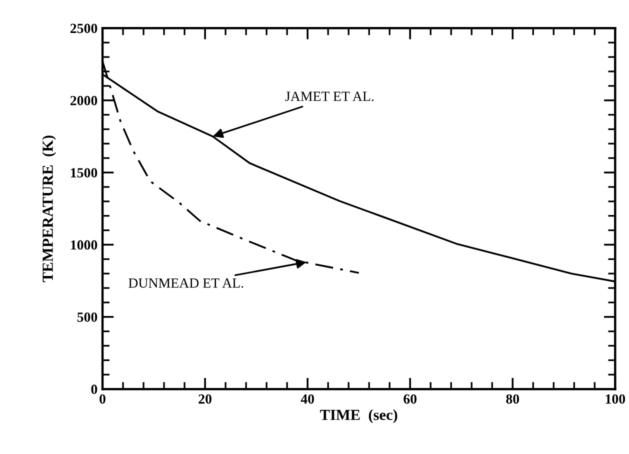 Image resolution: width=629 pixels, height=454 pixels. What do you see at coordinates (84, 101) in the screenshot?
I see `y-tick-label: 2000` at bounding box center [84, 101].